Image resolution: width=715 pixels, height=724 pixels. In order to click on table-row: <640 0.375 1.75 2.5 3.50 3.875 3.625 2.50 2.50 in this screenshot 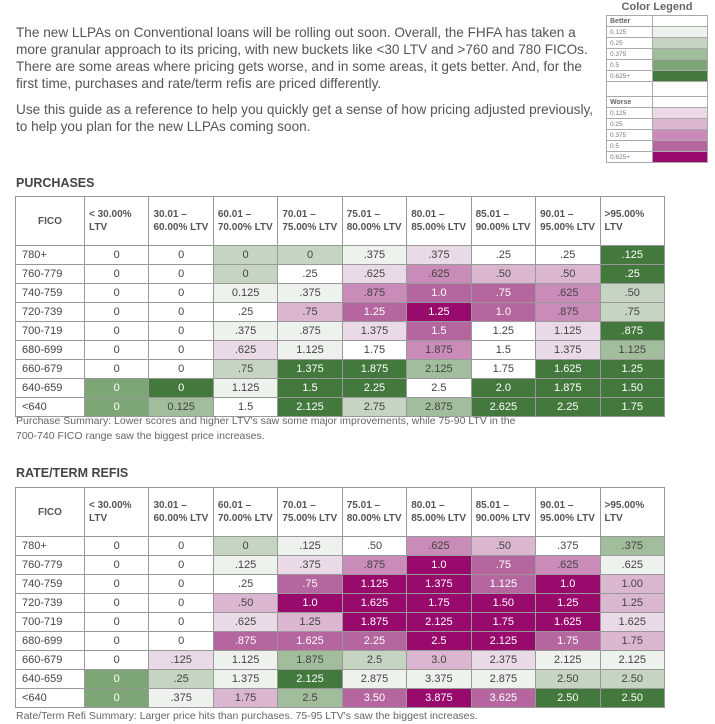, I will do `click(340, 698)`.